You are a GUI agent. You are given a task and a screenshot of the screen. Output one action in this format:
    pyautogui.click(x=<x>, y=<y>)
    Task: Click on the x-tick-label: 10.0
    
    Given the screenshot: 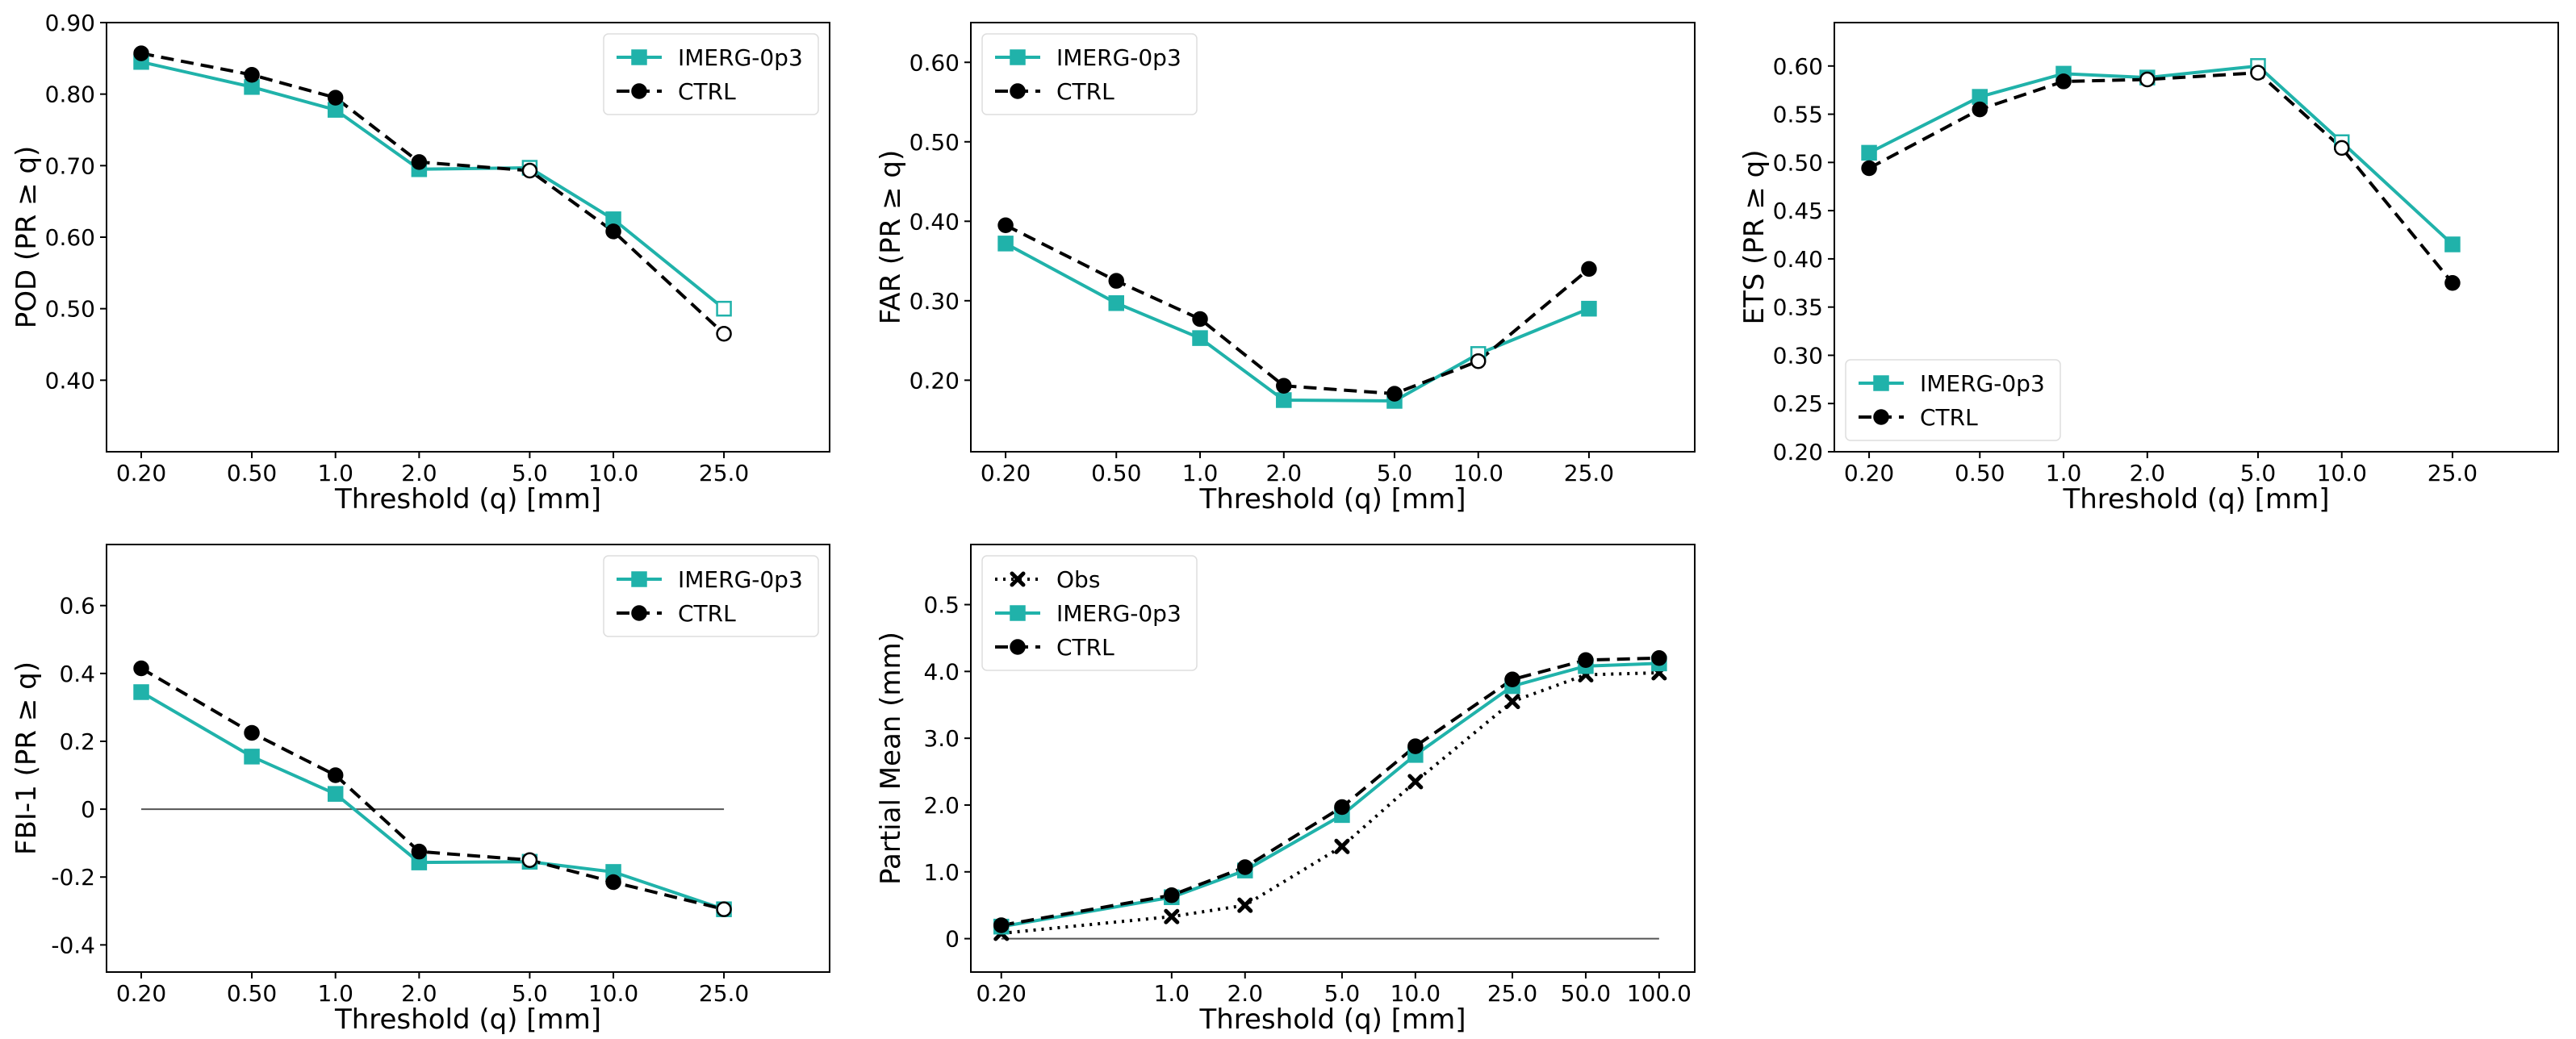 What is the action you would take?
    pyautogui.click(x=1415, y=993)
    